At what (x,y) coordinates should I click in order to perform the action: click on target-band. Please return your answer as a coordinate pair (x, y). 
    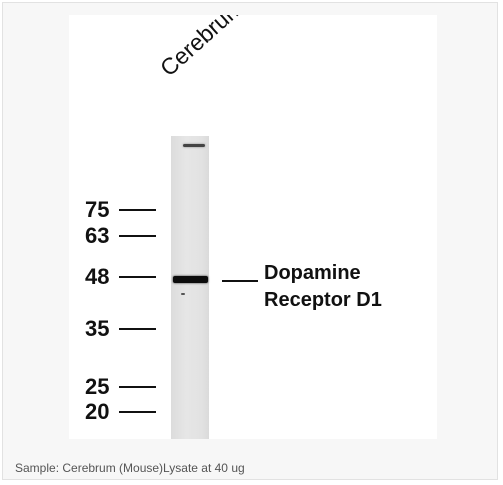
    Looking at the image, I should click on (190, 279).